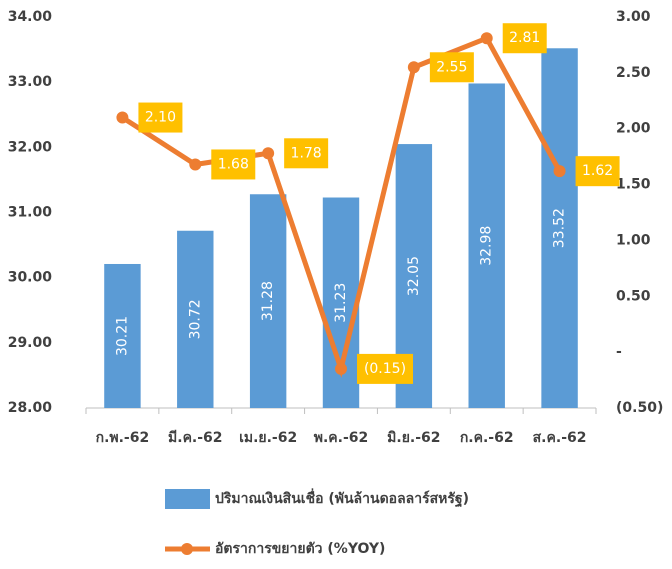  I want to click on line-value-label: 2.55, so click(451, 67).